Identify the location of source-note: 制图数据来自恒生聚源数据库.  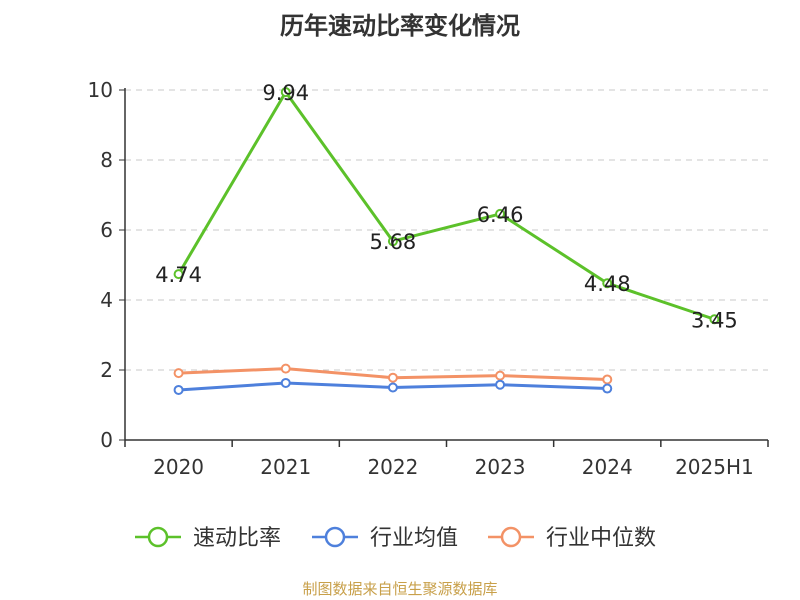
(400, 589).